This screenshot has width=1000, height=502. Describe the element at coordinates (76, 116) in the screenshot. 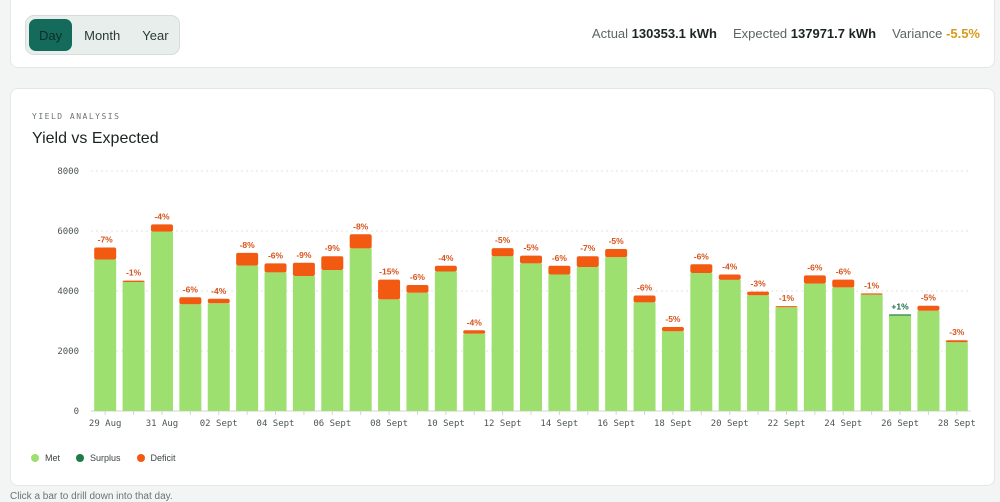

I see `card-eyebrow: YIELD ANALYSIS` at that location.